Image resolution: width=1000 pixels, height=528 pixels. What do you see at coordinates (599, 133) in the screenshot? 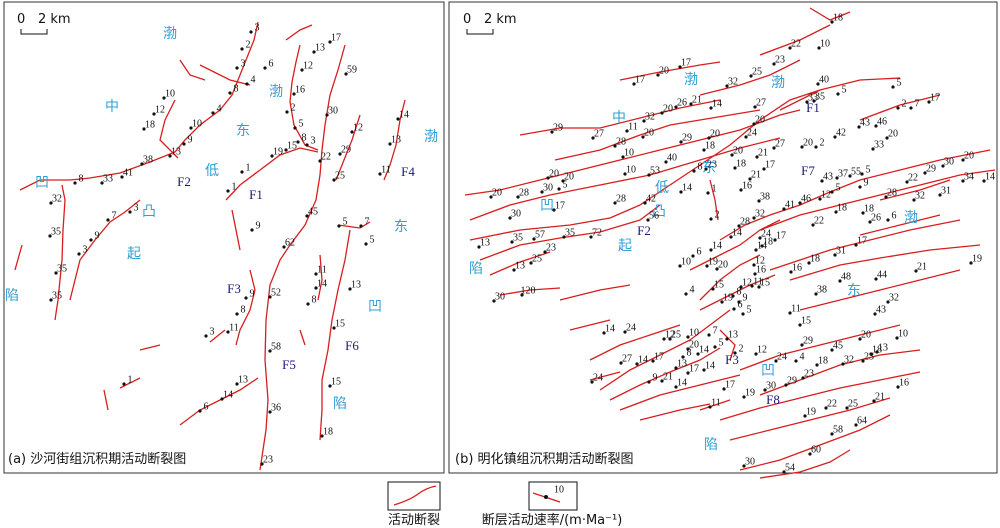
I see `rate-label: 27` at bounding box center [599, 133].